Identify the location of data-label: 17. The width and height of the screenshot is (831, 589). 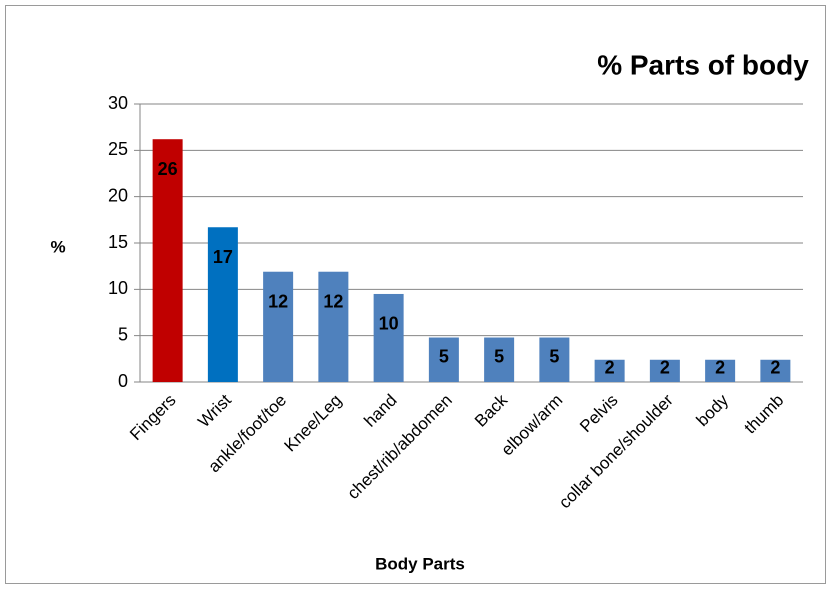
(223, 257).